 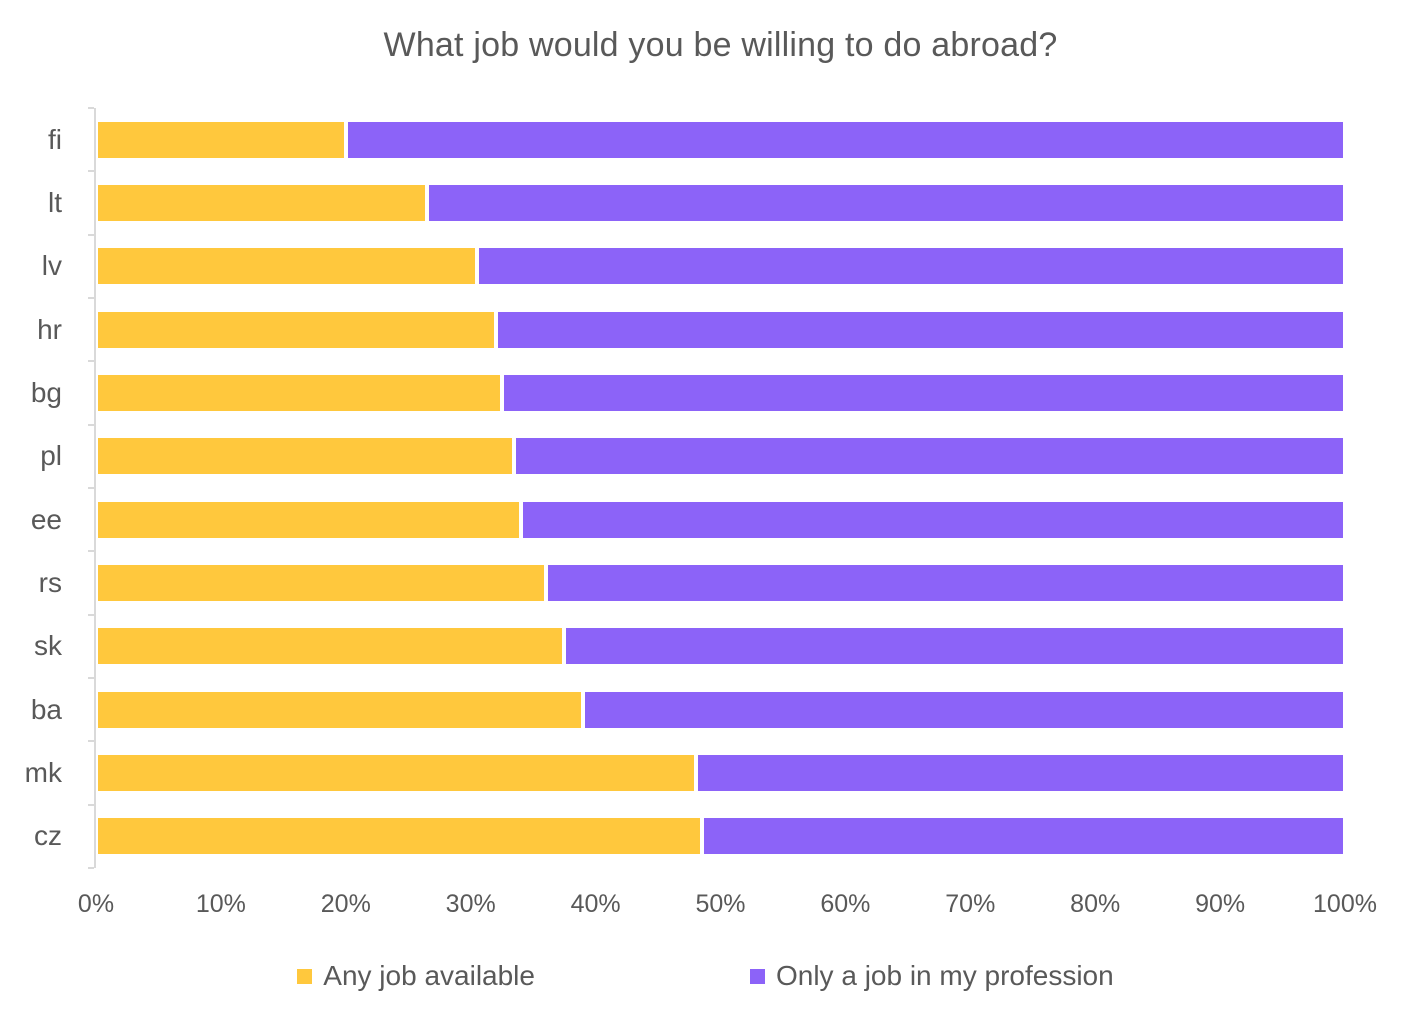 I want to click on category-label: mk, so click(x=43, y=772).